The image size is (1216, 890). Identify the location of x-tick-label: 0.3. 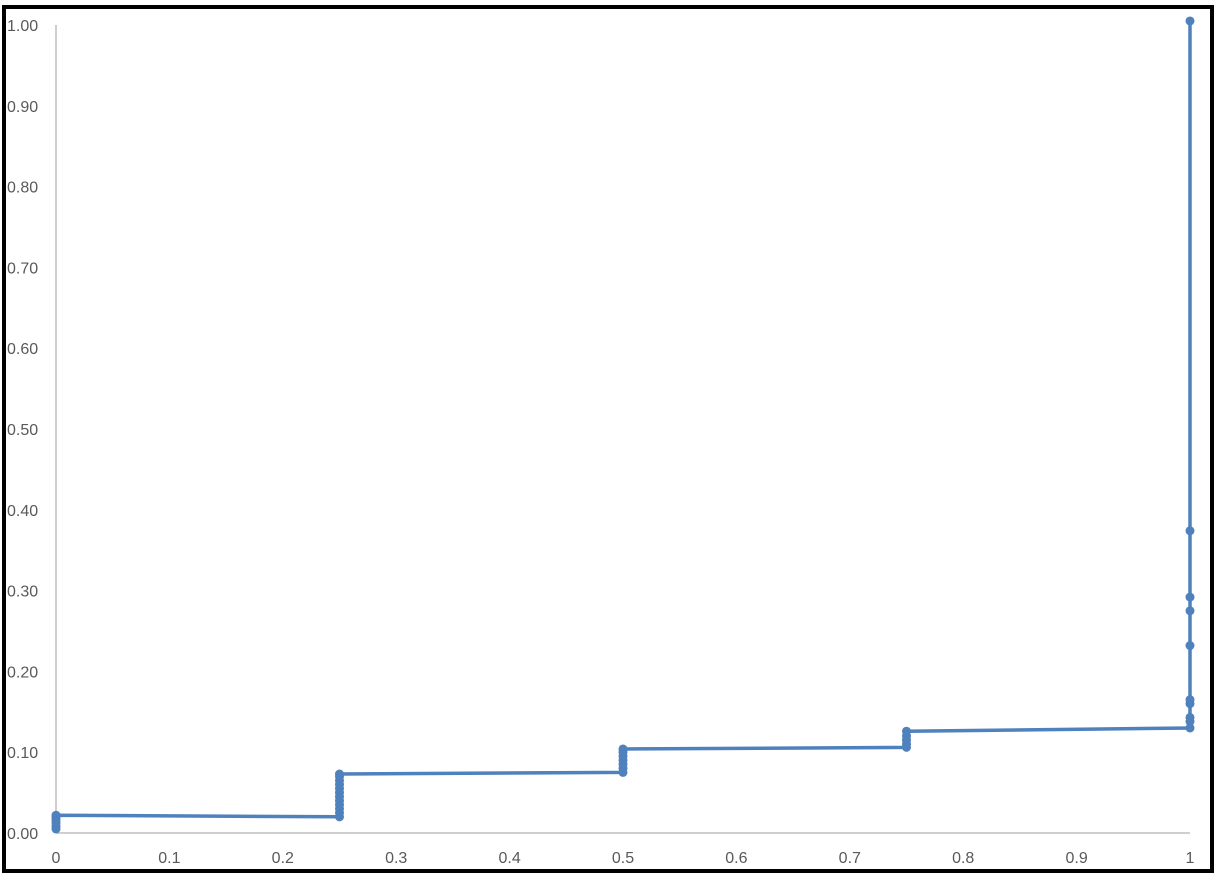
(396, 858).